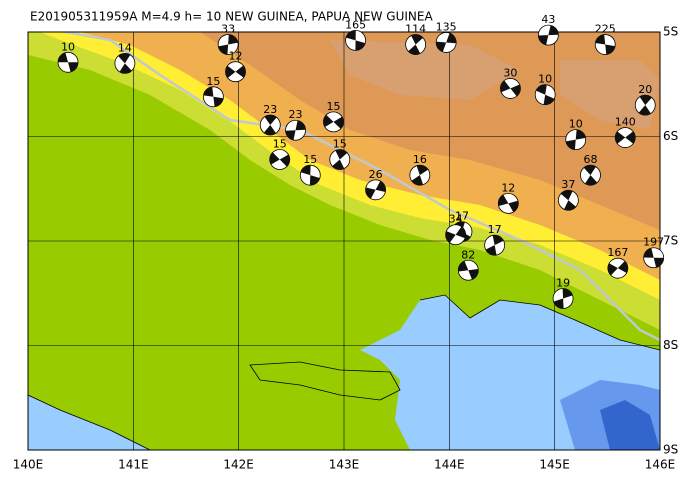  What do you see at coordinates (653, 242) in the screenshot?
I see `depth-label: 197` at bounding box center [653, 242].